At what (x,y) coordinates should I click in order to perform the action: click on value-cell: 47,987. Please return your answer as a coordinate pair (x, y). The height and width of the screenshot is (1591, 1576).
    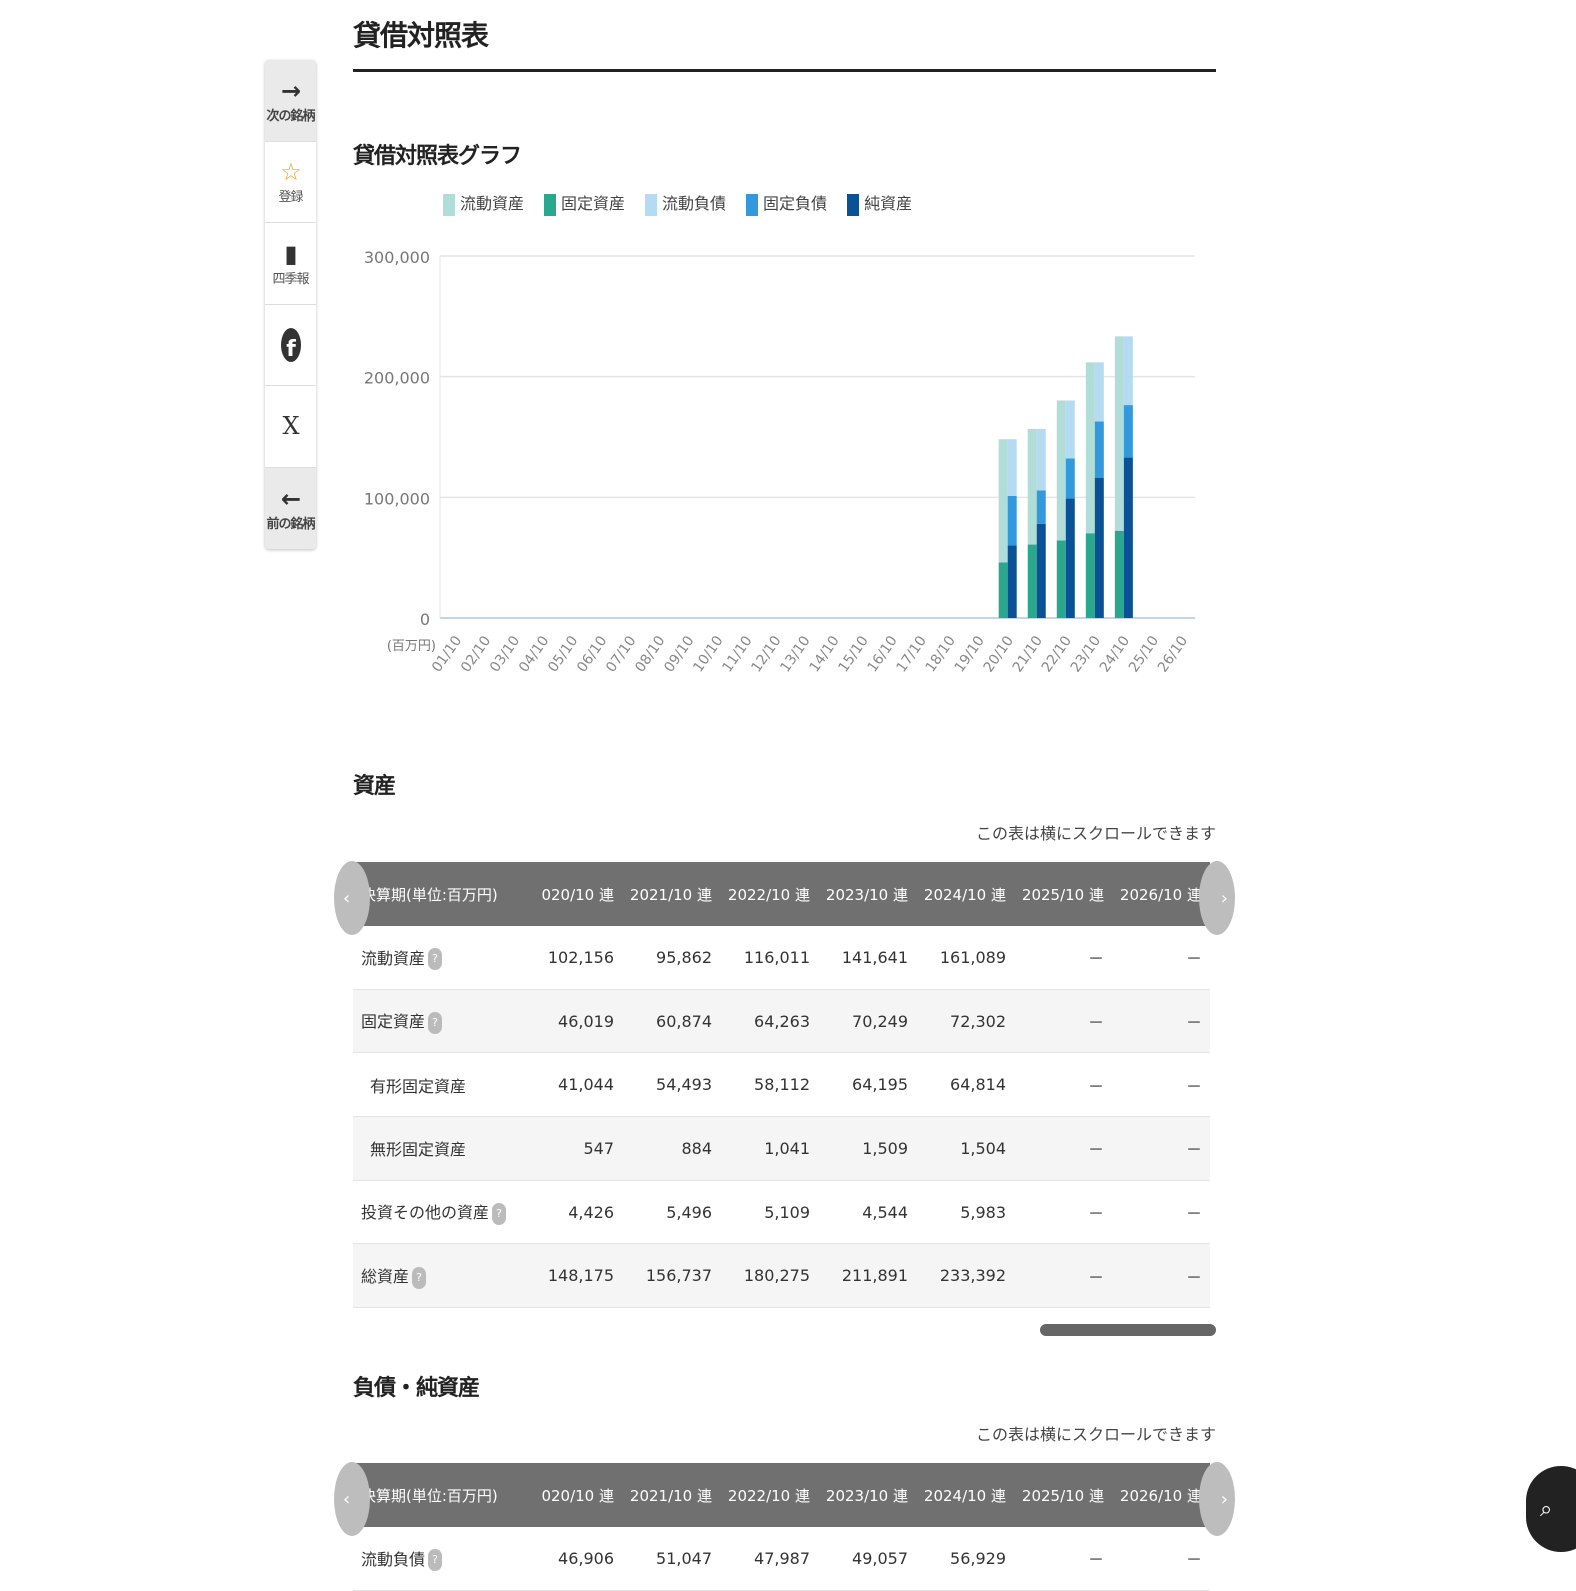
    Looking at the image, I should click on (782, 1558).